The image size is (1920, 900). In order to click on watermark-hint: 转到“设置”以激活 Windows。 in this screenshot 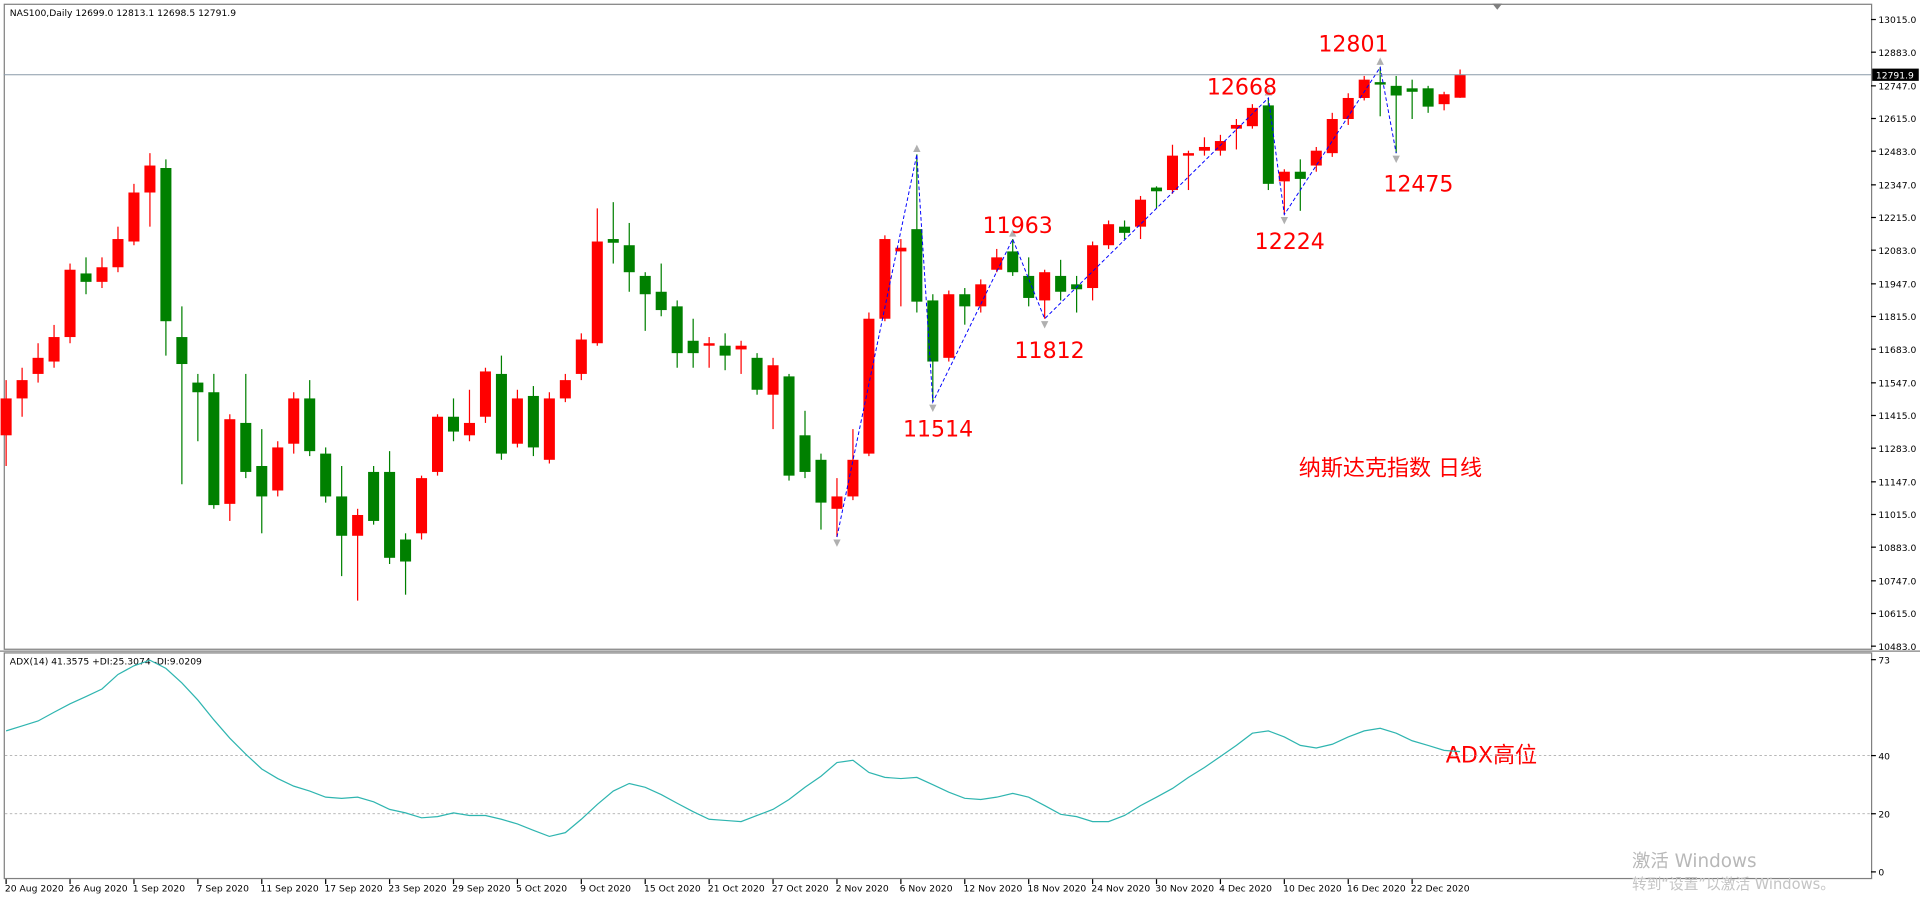, I will do `click(1733, 884)`.